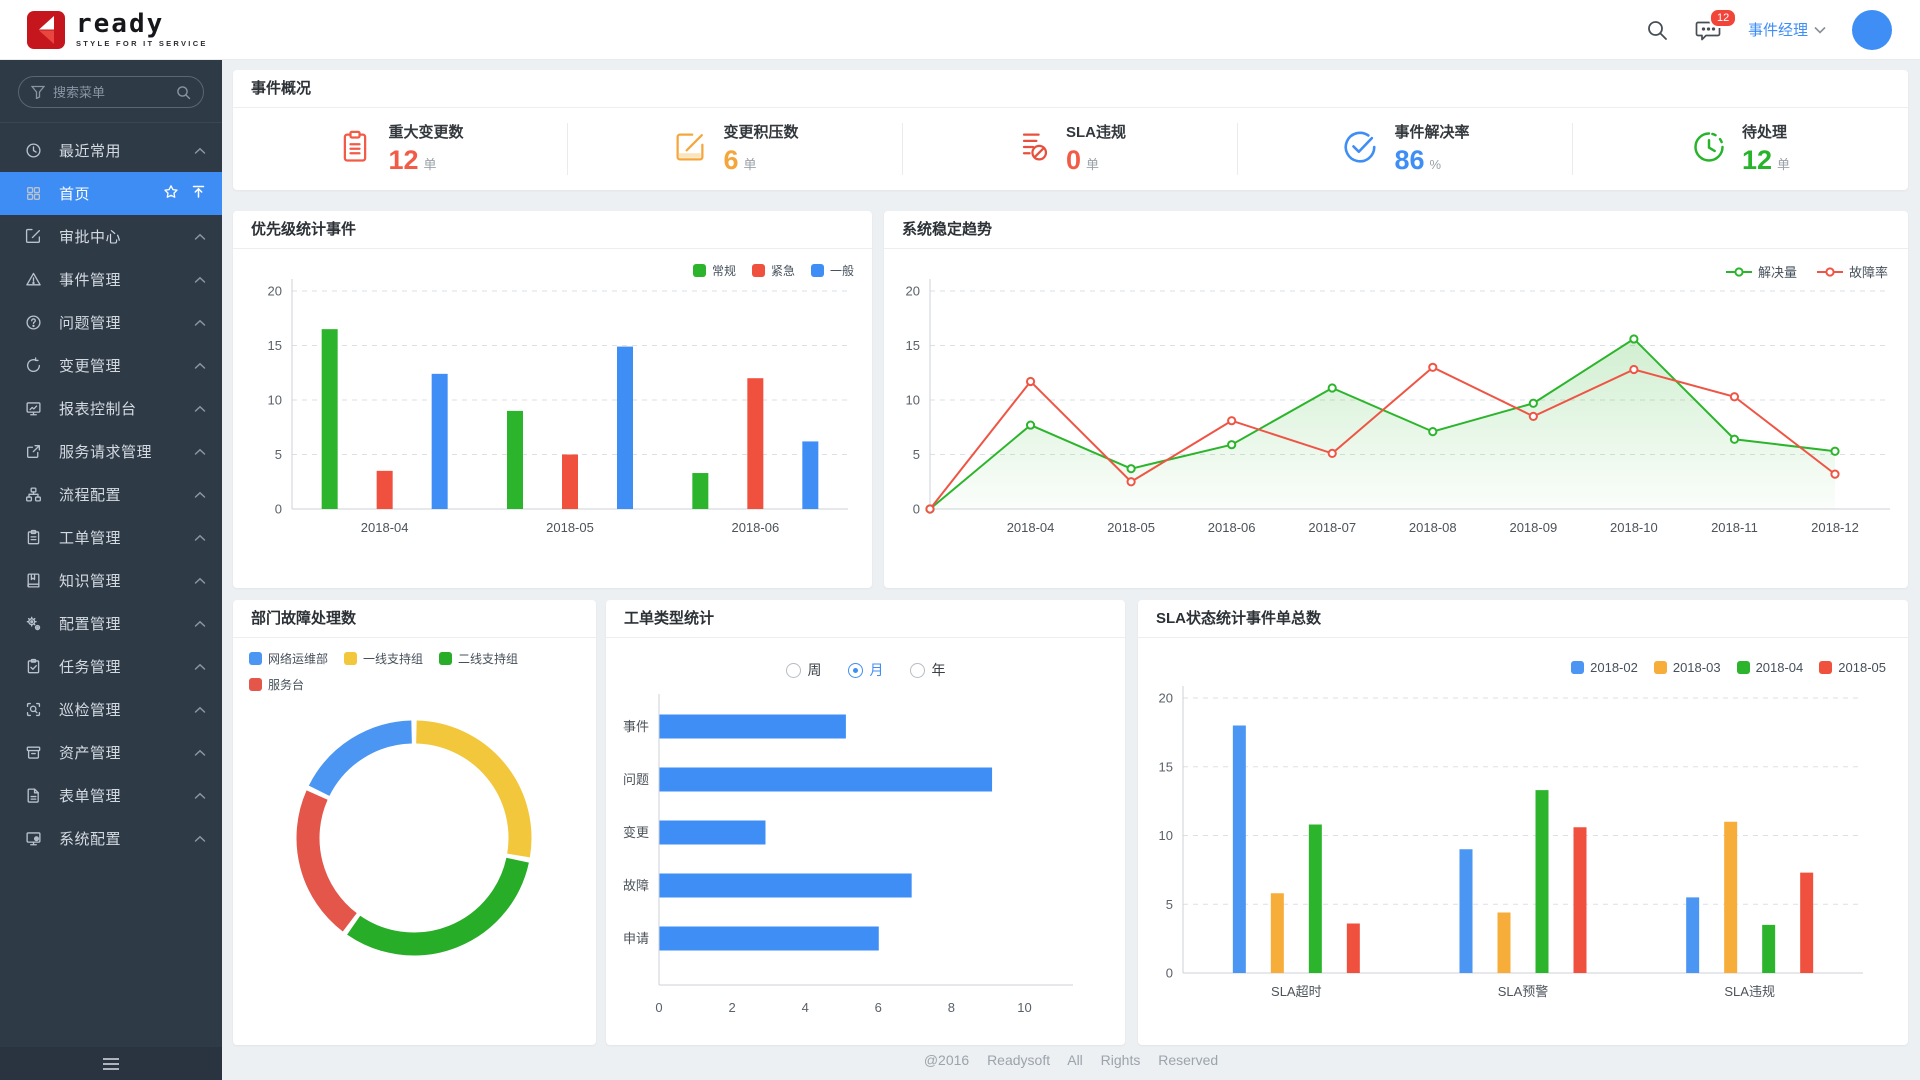 This screenshot has height=1080, width=1920. What do you see at coordinates (1435, 164) in the screenshot?
I see `kpi-unit: %` at bounding box center [1435, 164].